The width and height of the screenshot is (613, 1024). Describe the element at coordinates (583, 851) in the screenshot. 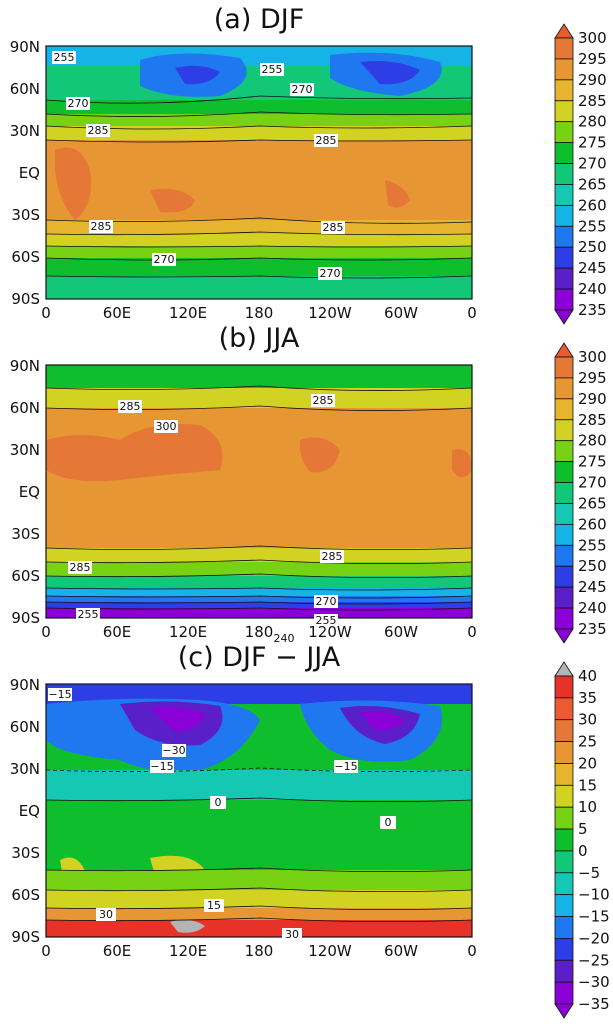

I see `colorbar-tick: 0` at that location.